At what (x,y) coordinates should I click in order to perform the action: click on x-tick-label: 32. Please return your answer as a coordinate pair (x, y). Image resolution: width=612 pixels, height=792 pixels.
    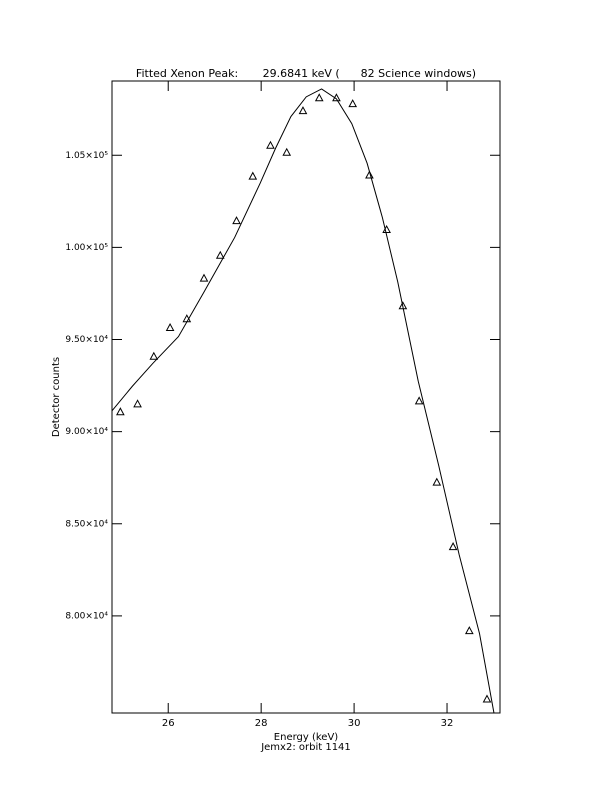
    Looking at the image, I should click on (447, 723).